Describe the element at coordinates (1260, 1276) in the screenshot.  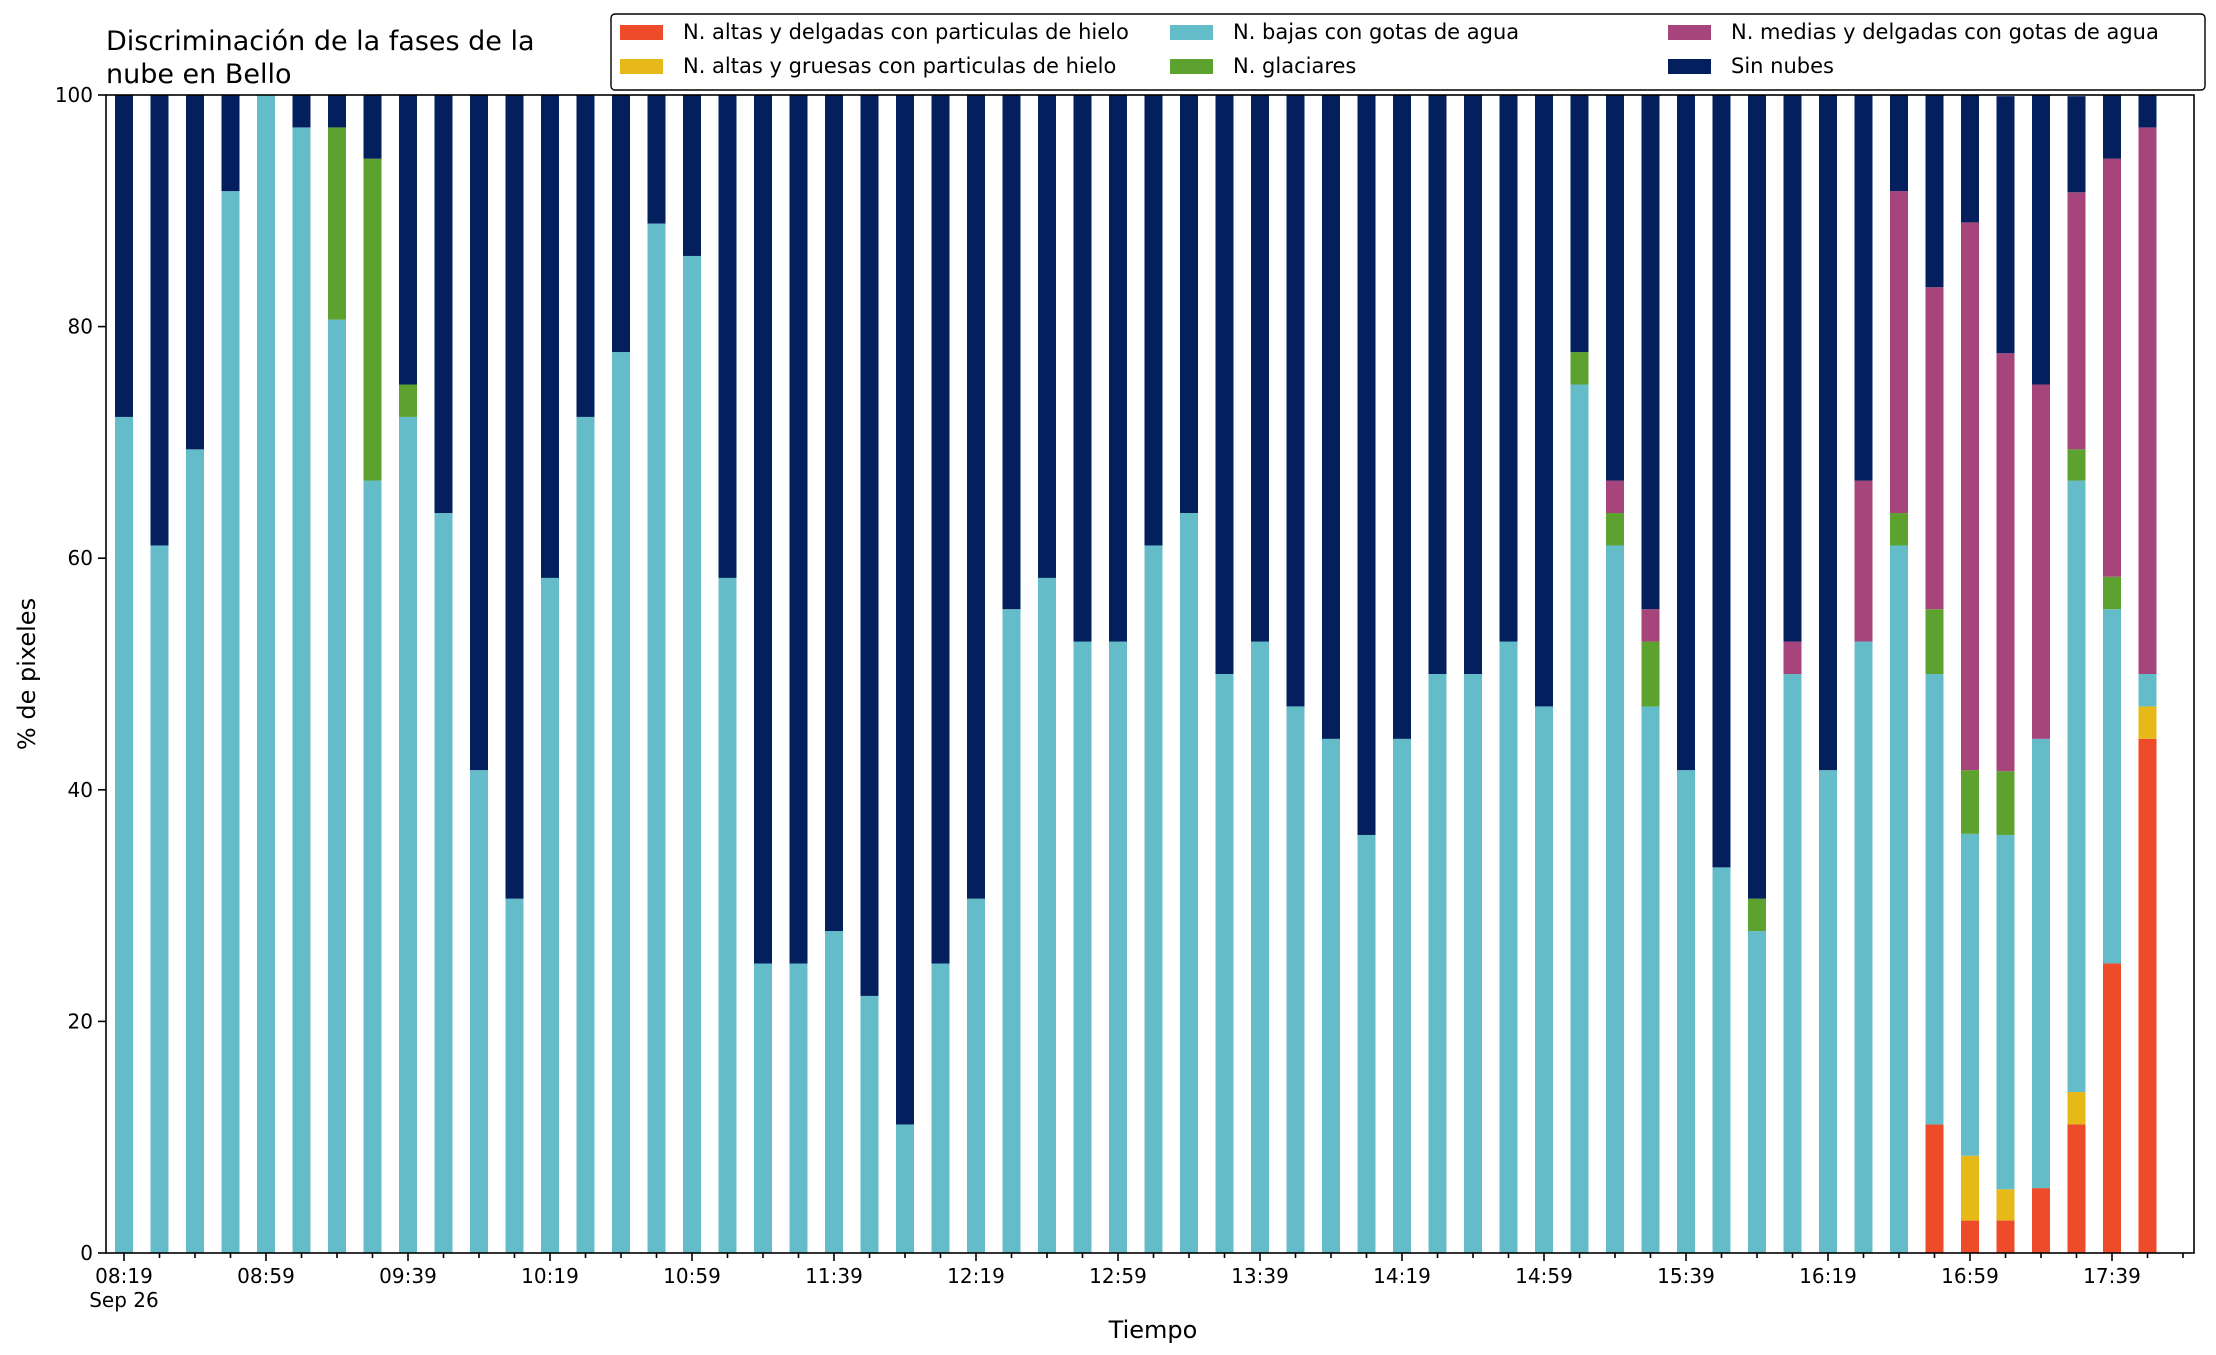
I see `x-tick-label: 13:39` at that location.